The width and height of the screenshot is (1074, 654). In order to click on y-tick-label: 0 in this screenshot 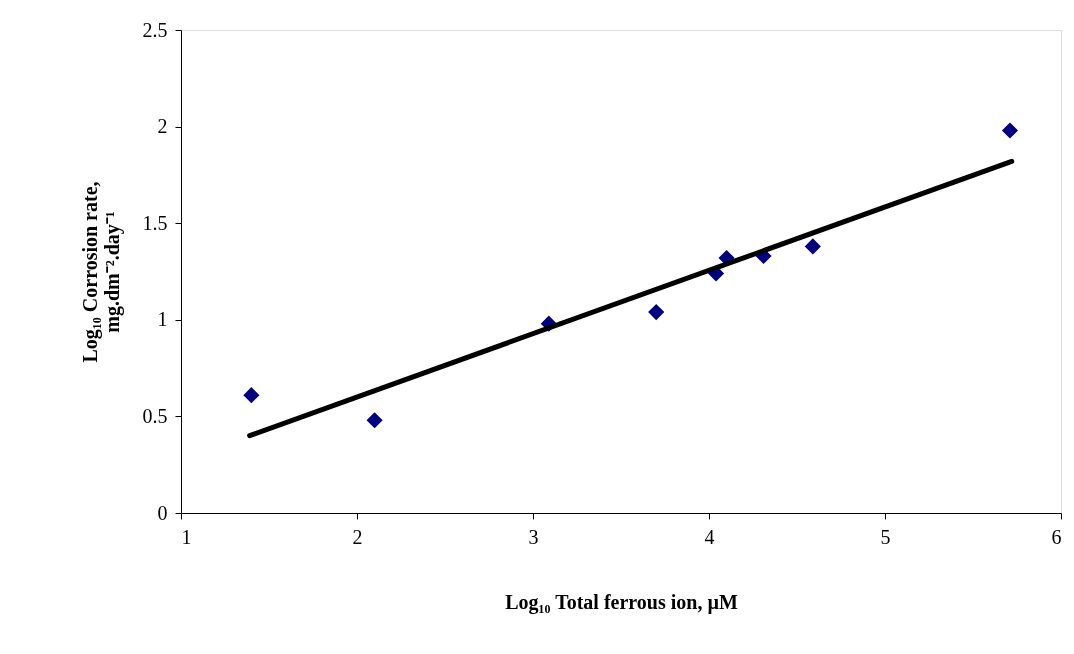, I will do `click(162, 512)`.